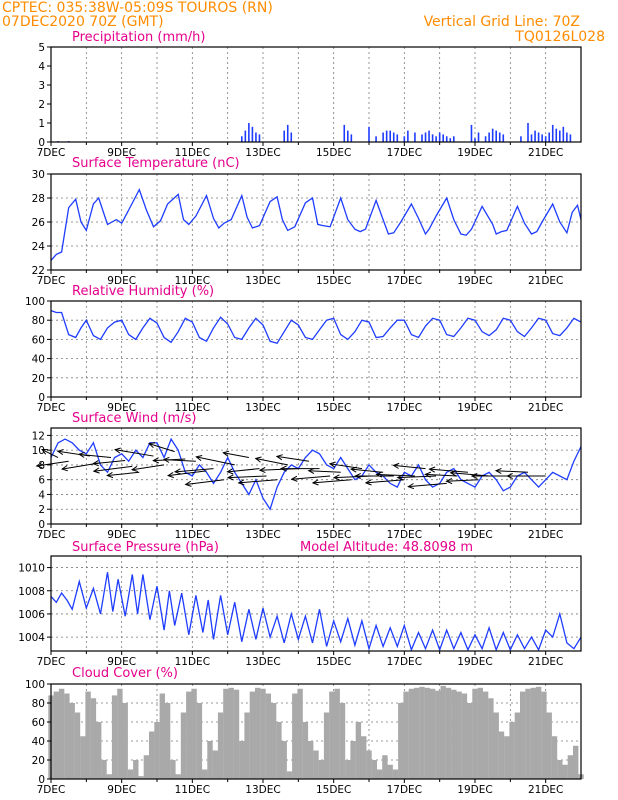 This screenshot has width=618, height=800. What do you see at coordinates (545, 408) in the screenshot?
I see `humidity-xtick-label: 21DEC` at bounding box center [545, 408].